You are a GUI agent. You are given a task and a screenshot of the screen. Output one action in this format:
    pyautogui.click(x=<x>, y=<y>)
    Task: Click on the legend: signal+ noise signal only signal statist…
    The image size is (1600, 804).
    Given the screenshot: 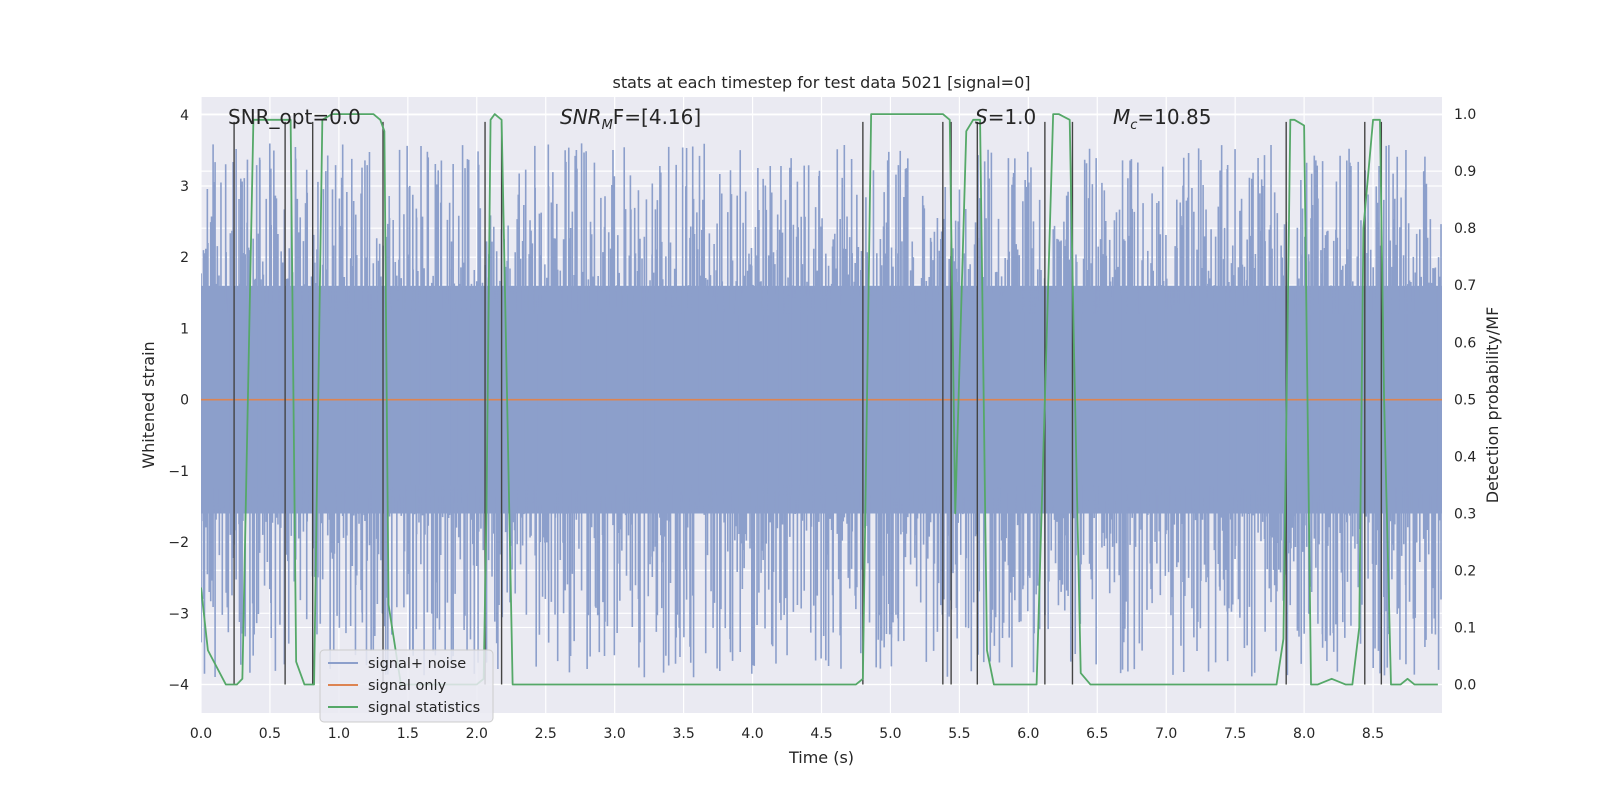 What is the action you would take?
    pyautogui.click(x=406, y=686)
    